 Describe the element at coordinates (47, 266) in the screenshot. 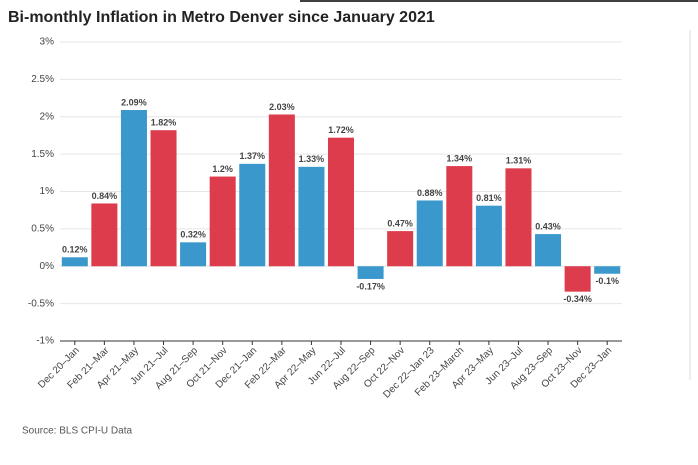

I see `y-tick-label: 0%` at that location.